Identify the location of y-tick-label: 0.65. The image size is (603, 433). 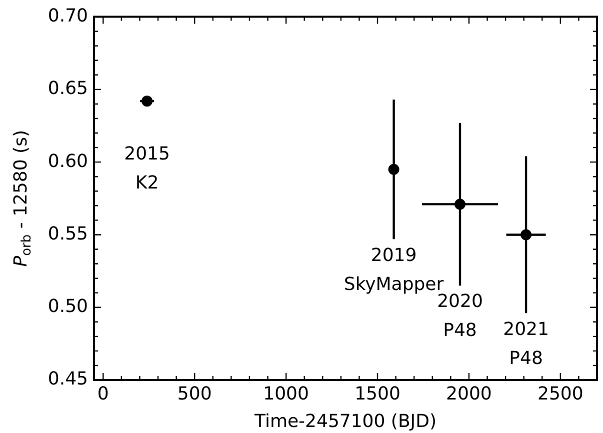
(68, 89).